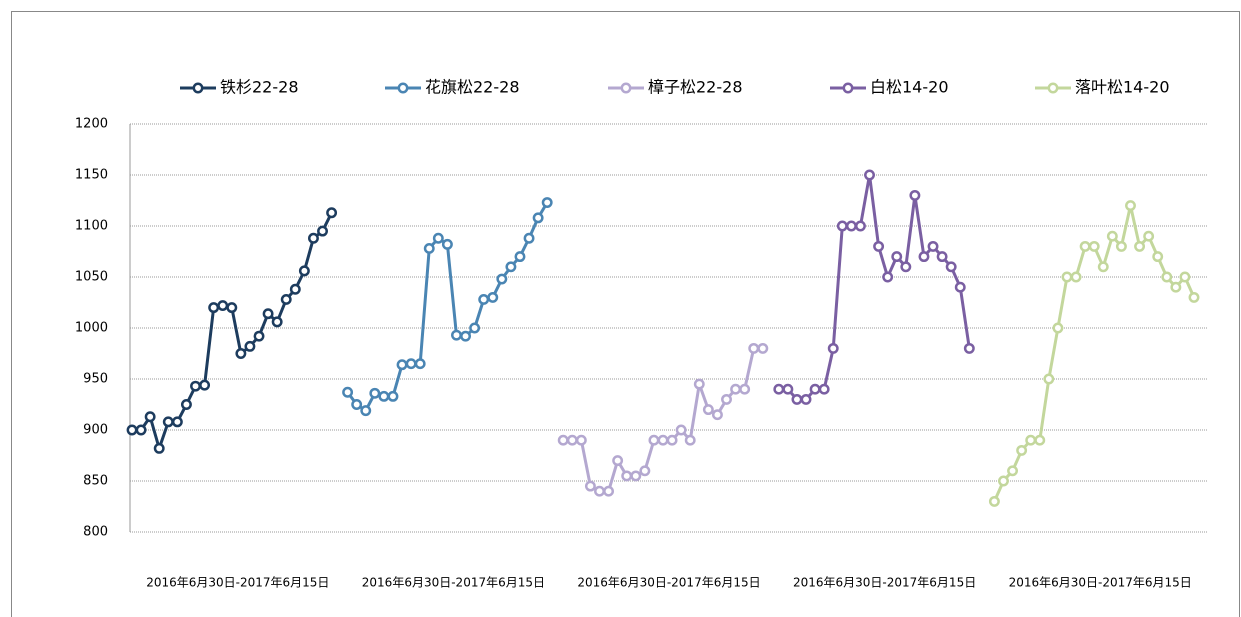  Describe the element at coordinates (91, 328) in the screenshot. I see `y-tick-label: 1000` at that location.